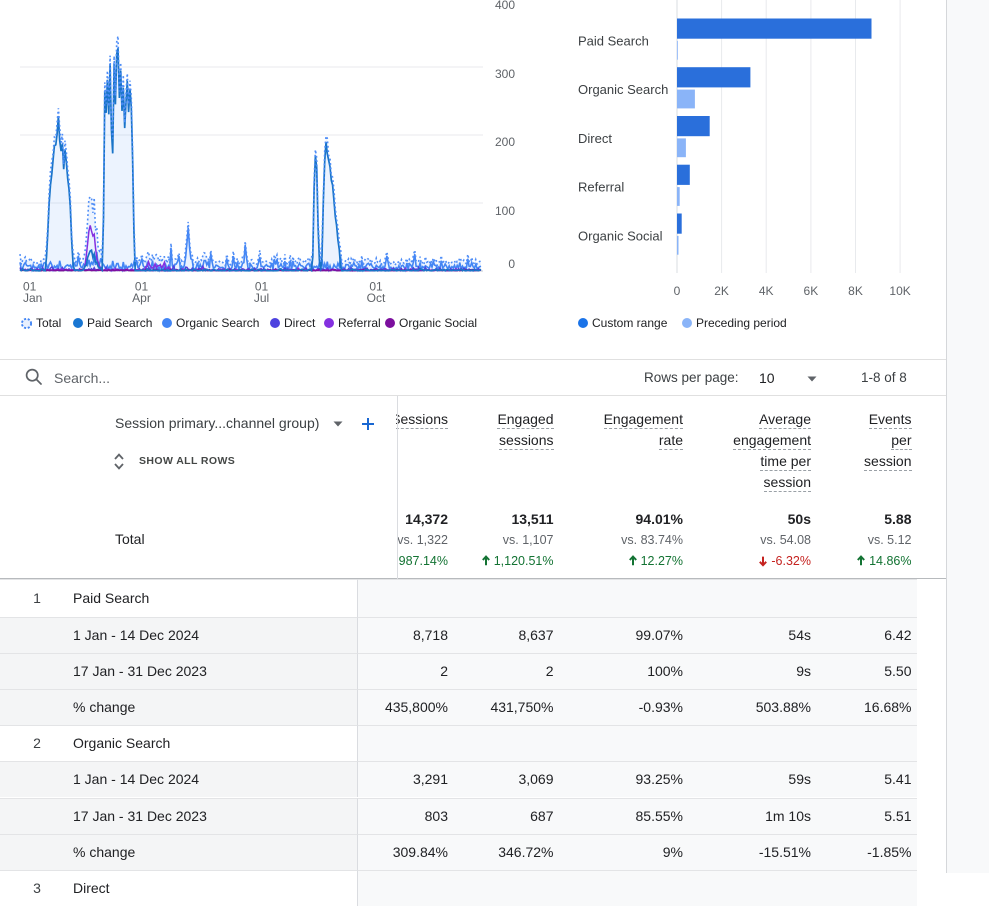 This screenshot has width=989, height=906. What do you see at coordinates (505, 6) in the screenshot?
I see `svg-text: 400` at bounding box center [505, 6].